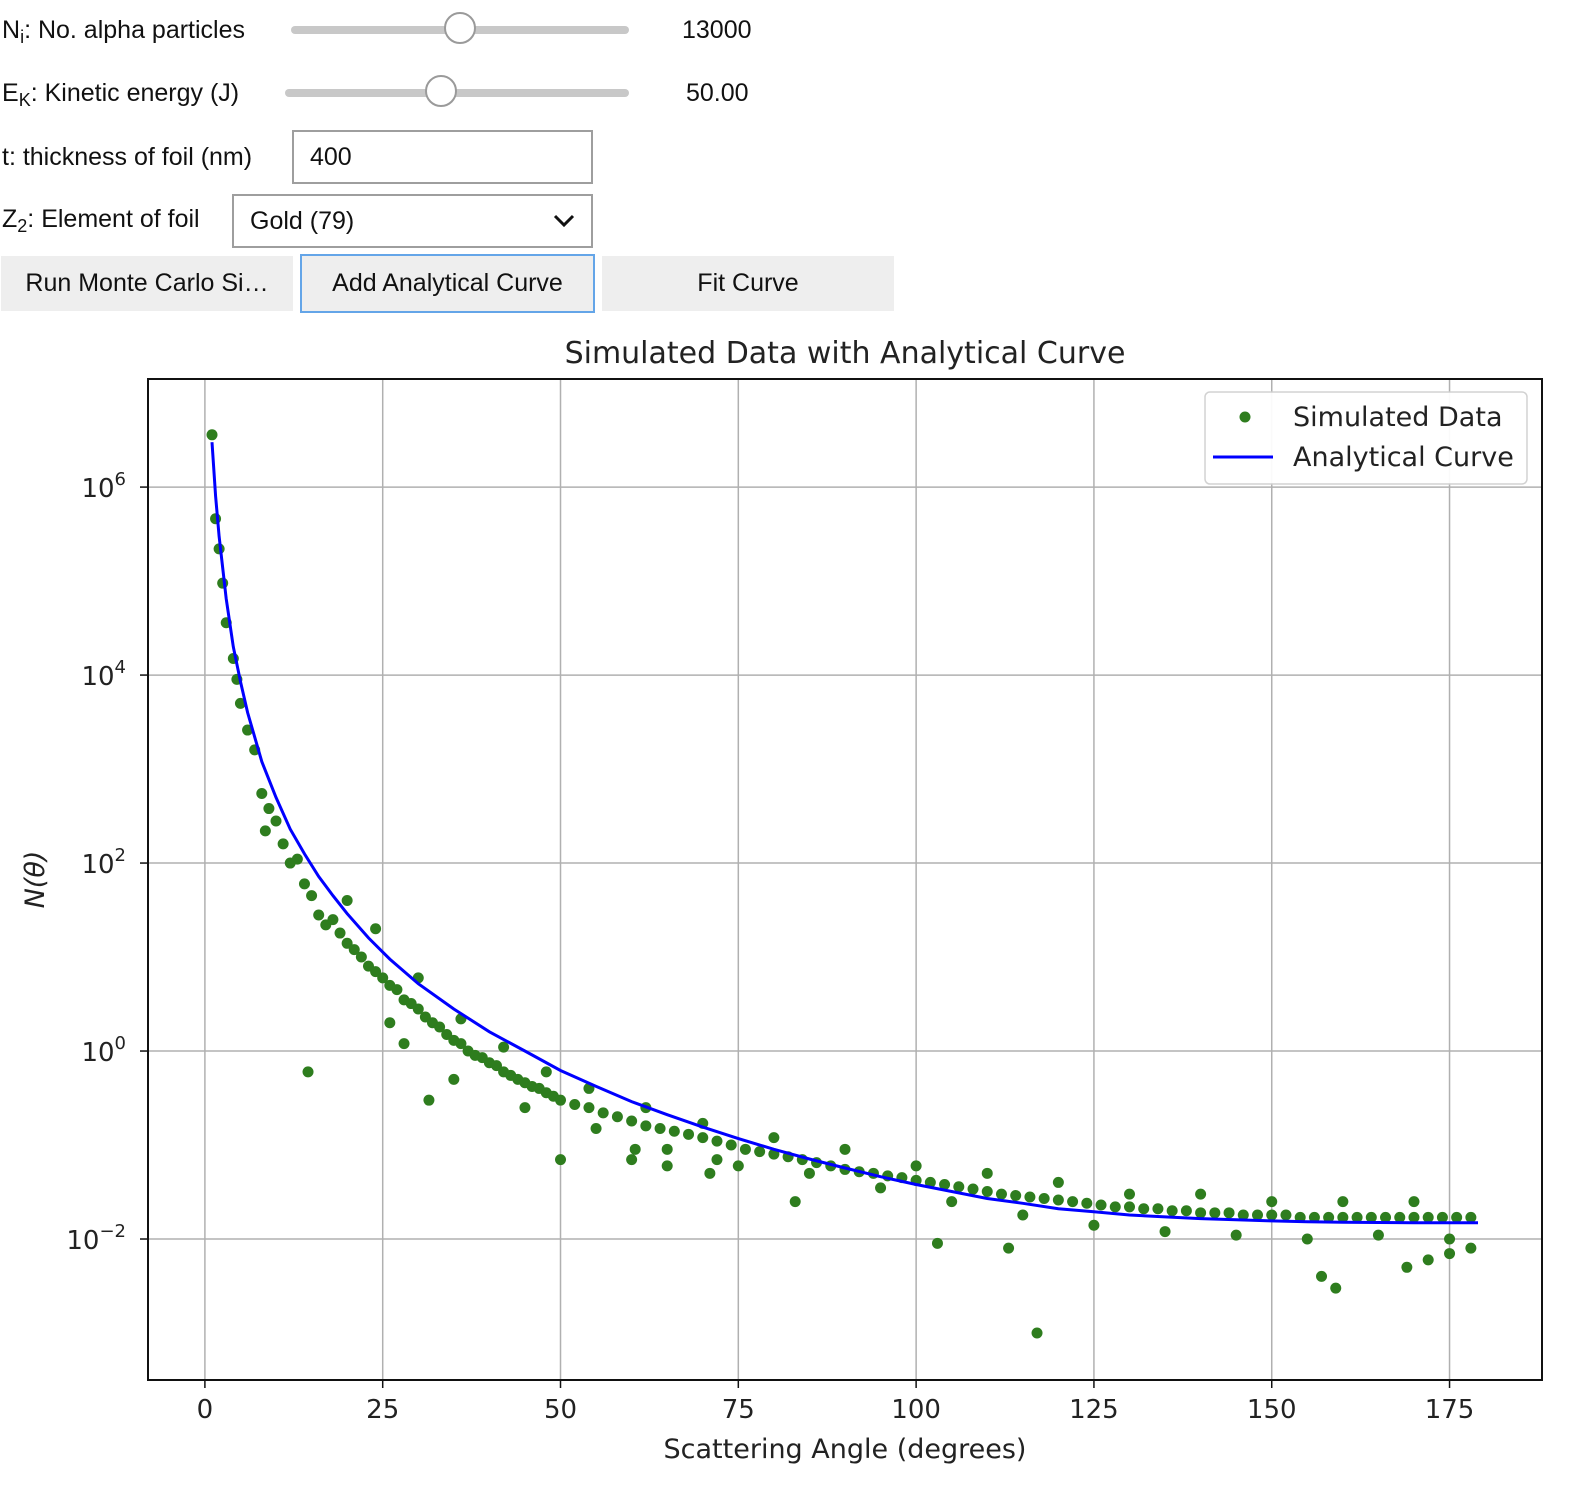  Describe the element at coordinates (447, 283) in the screenshot. I see `add-analytical-curve-button: Add Analytical Curve` at that location.